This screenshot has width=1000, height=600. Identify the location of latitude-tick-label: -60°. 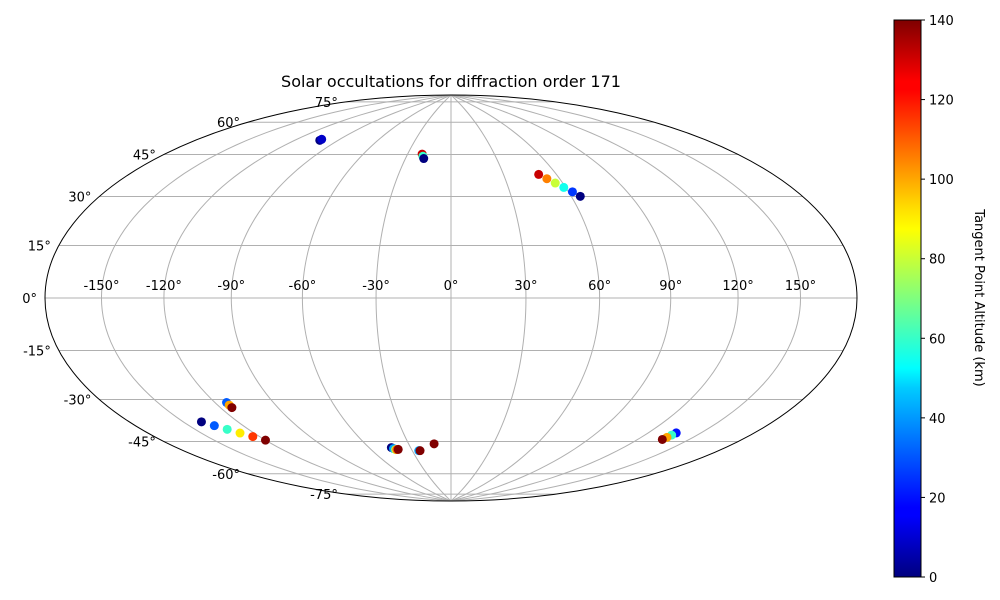
(226, 475).